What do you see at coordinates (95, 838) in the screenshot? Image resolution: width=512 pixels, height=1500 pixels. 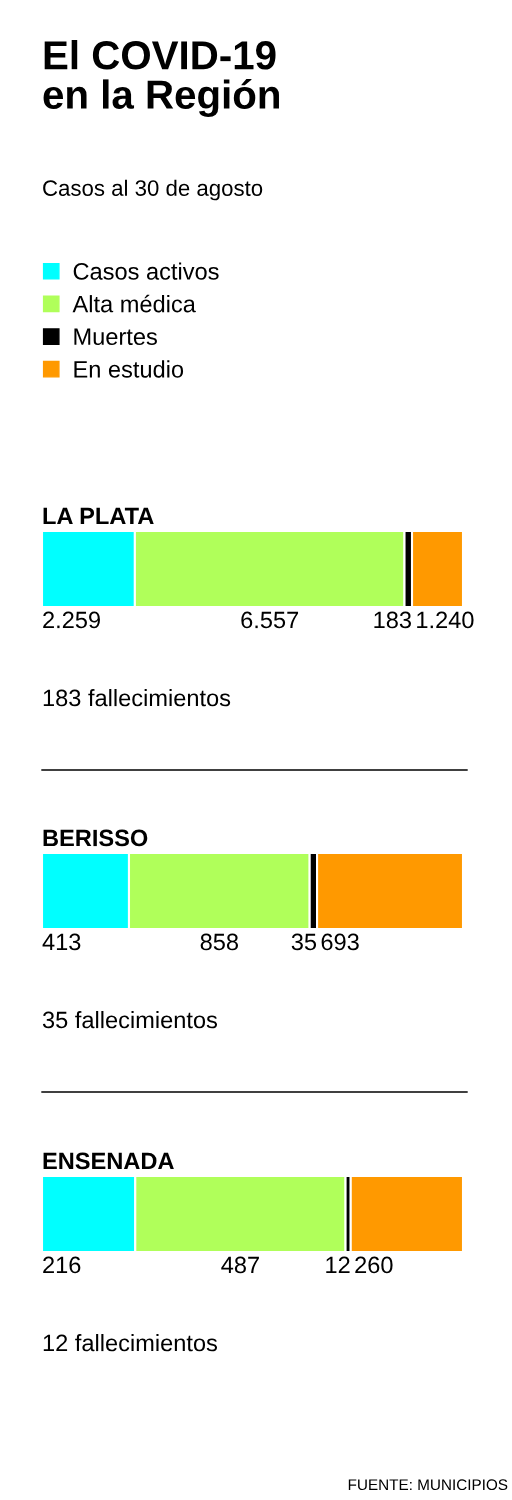 I see `y-tick-label: BERISSO` at bounding box center [95, 838].